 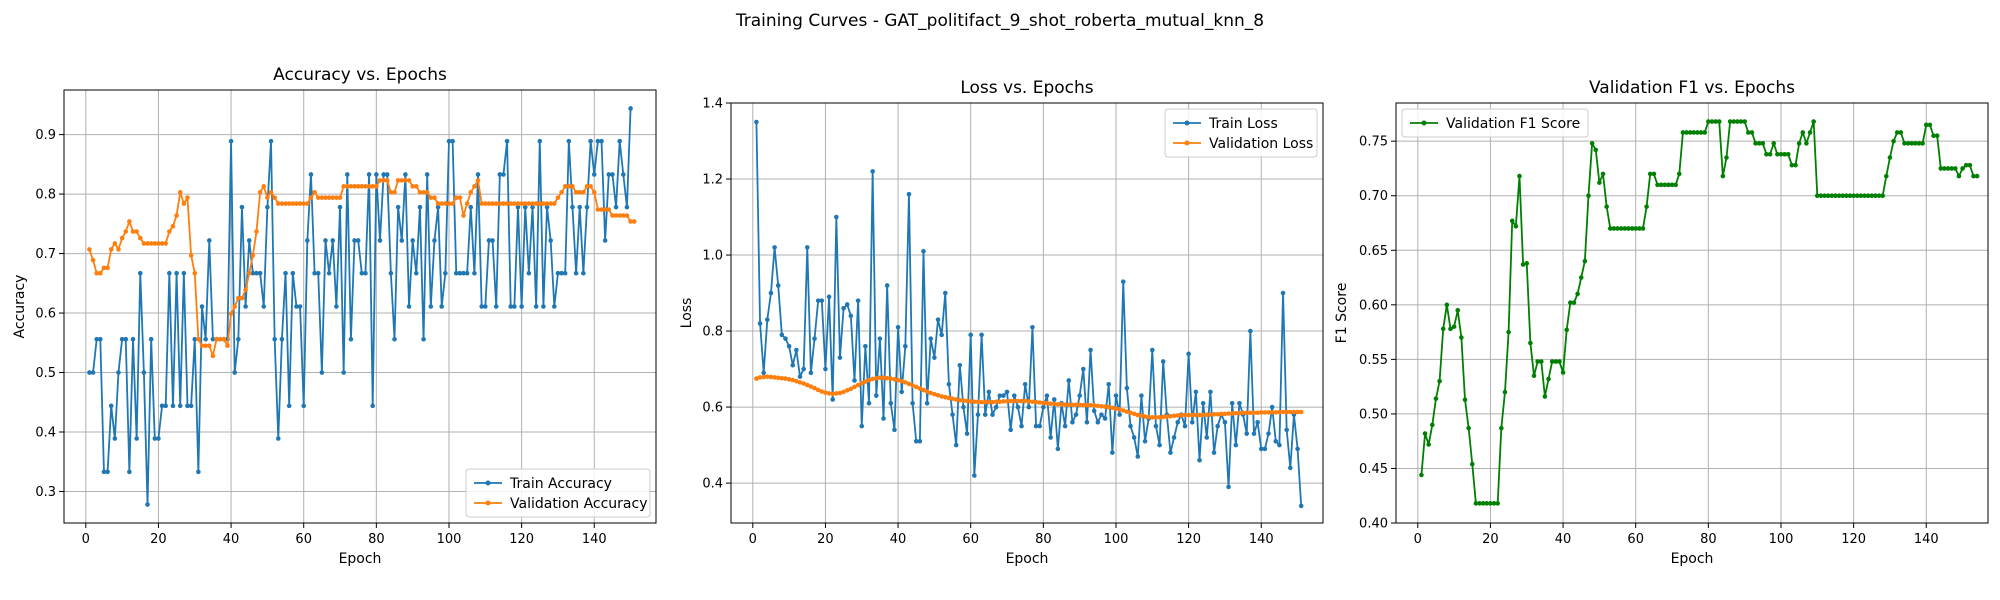 I want to click on legend-entry: Train Accuracy, so click(x=560, y=484).